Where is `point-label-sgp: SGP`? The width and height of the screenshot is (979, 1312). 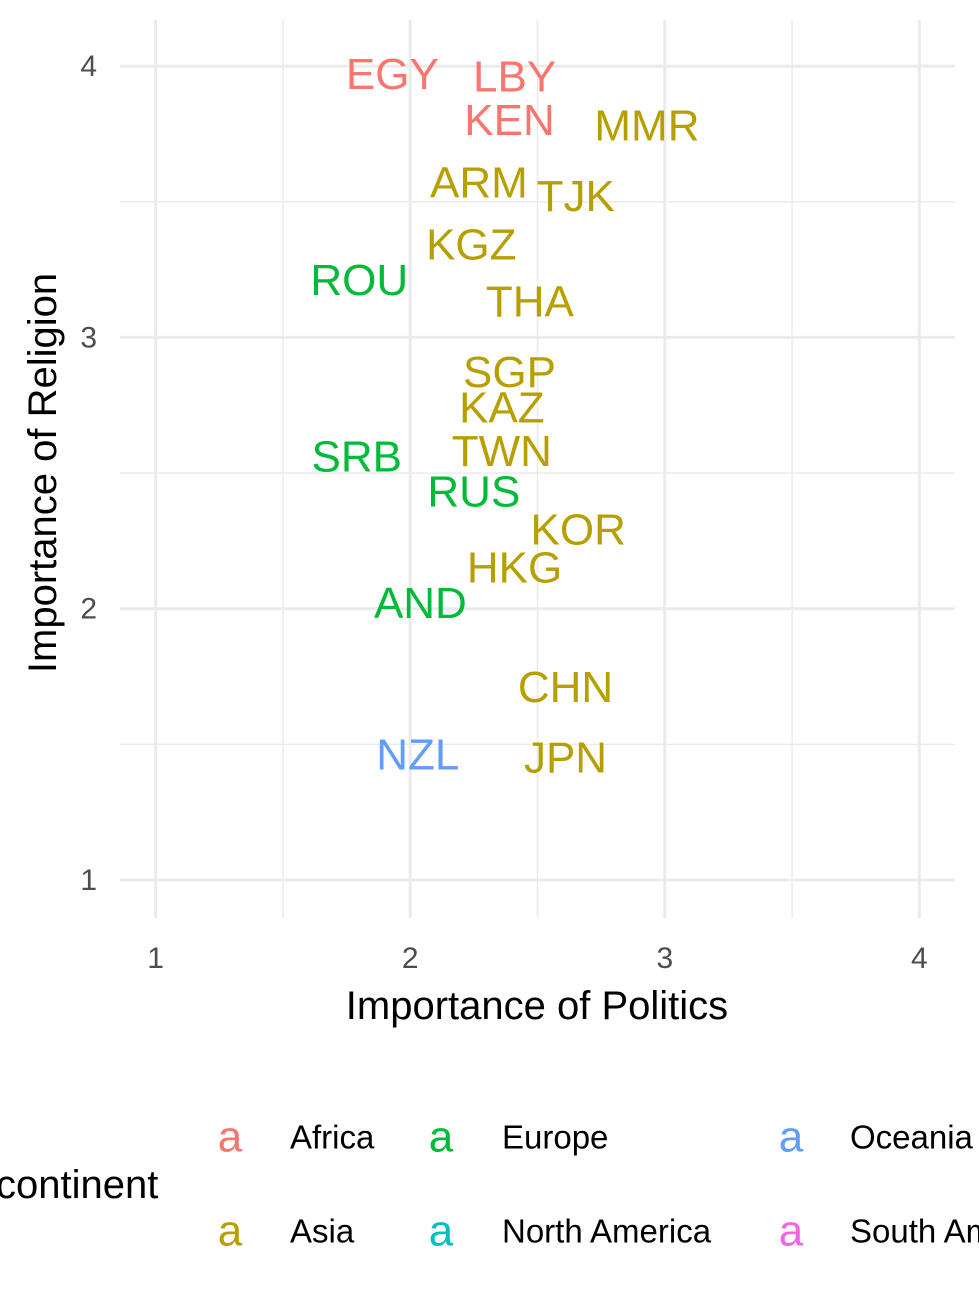 point-label-sgp: SGP is located at coordinates (509, 372).